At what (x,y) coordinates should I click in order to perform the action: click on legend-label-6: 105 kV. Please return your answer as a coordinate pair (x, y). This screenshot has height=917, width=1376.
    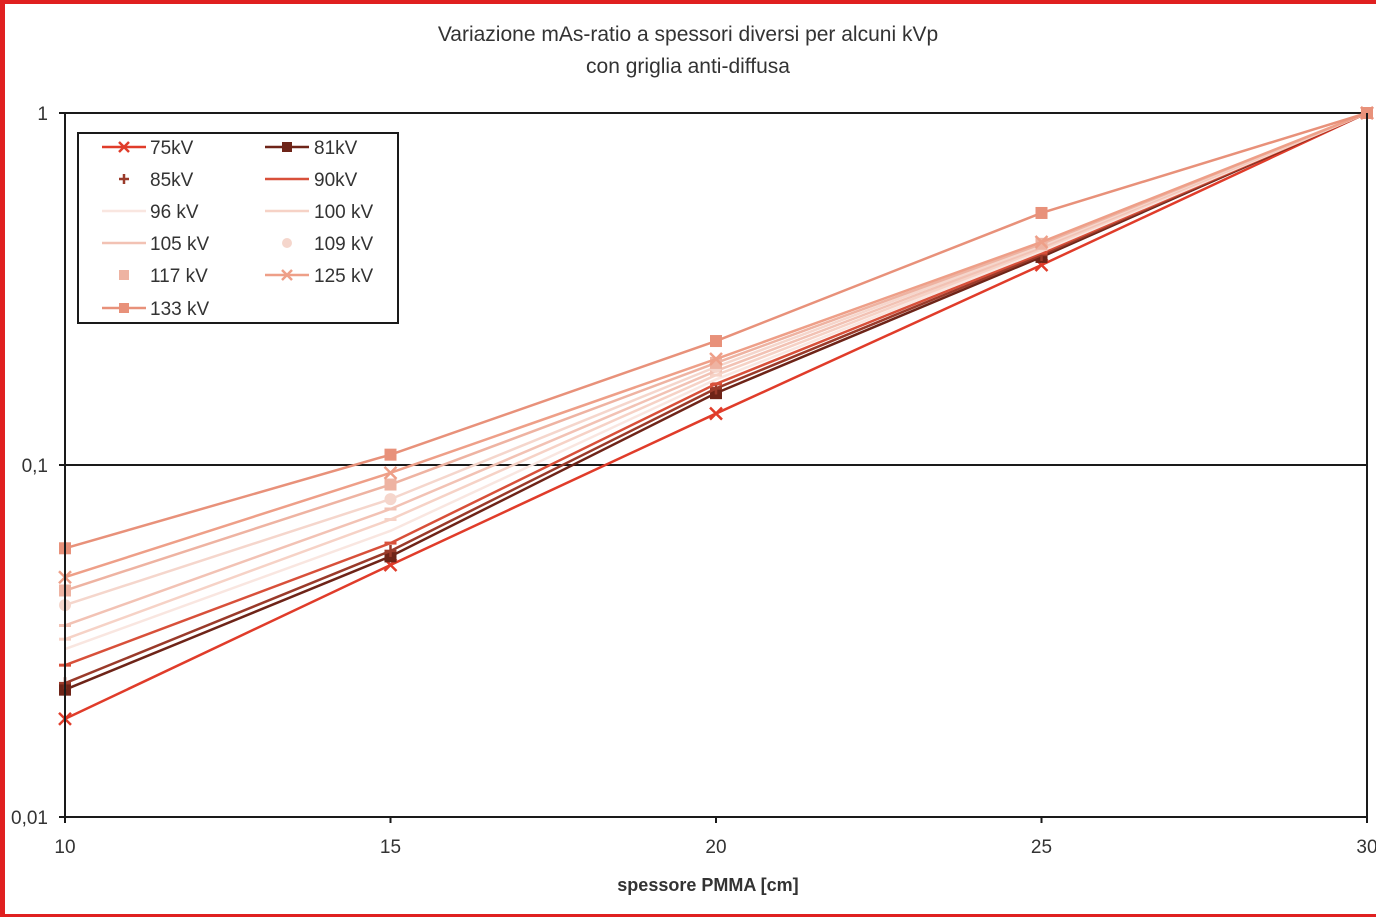
    Looking at the image, I should click on (179, 244).